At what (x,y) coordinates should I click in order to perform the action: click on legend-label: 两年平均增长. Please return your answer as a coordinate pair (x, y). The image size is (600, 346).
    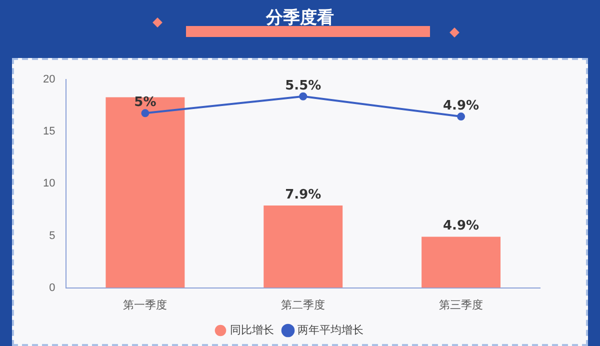
    Looking at the image, I should click on (331, 330).